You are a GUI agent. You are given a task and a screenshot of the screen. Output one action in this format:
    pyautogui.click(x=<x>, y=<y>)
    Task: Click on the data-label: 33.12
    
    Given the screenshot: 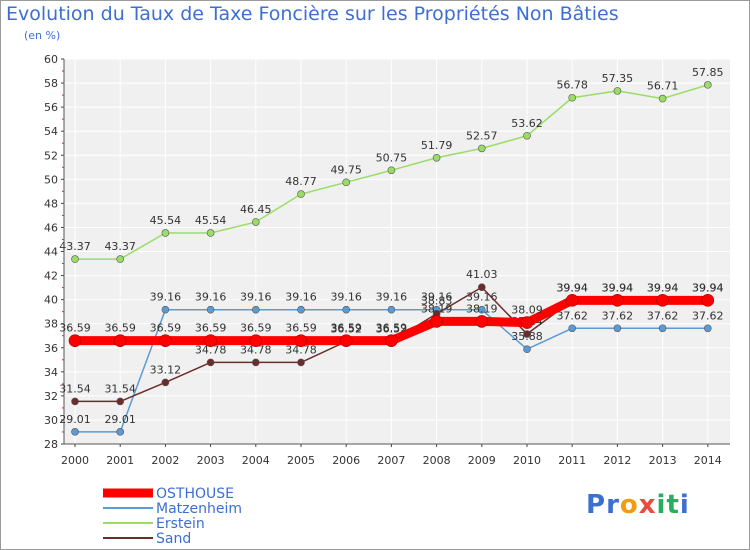 What is the action you would take?
    pyautogui.click(x=166, y=369)
    